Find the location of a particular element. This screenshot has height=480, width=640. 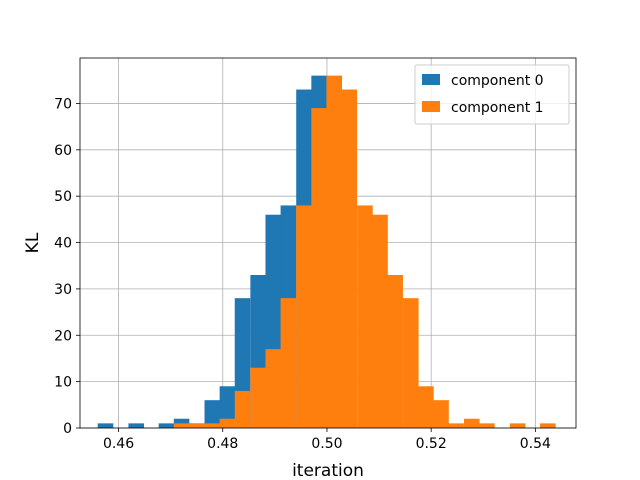

legend-label-component-1: component 1 is located at coordinates (497, 108).